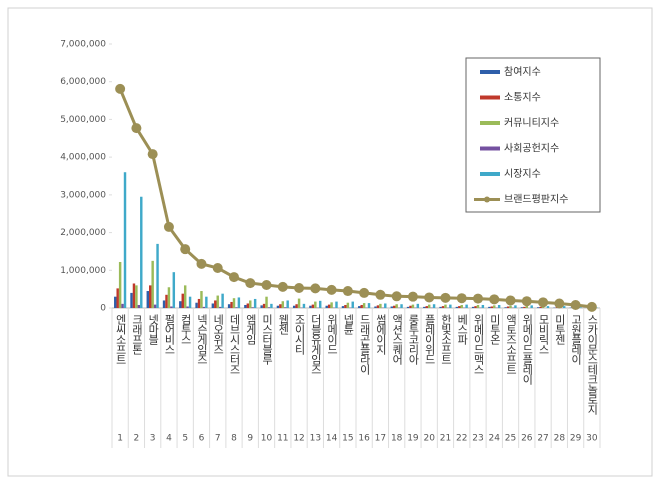 The image size is (660, 488). I want to click on rank-label: 2, so click(137, 439).